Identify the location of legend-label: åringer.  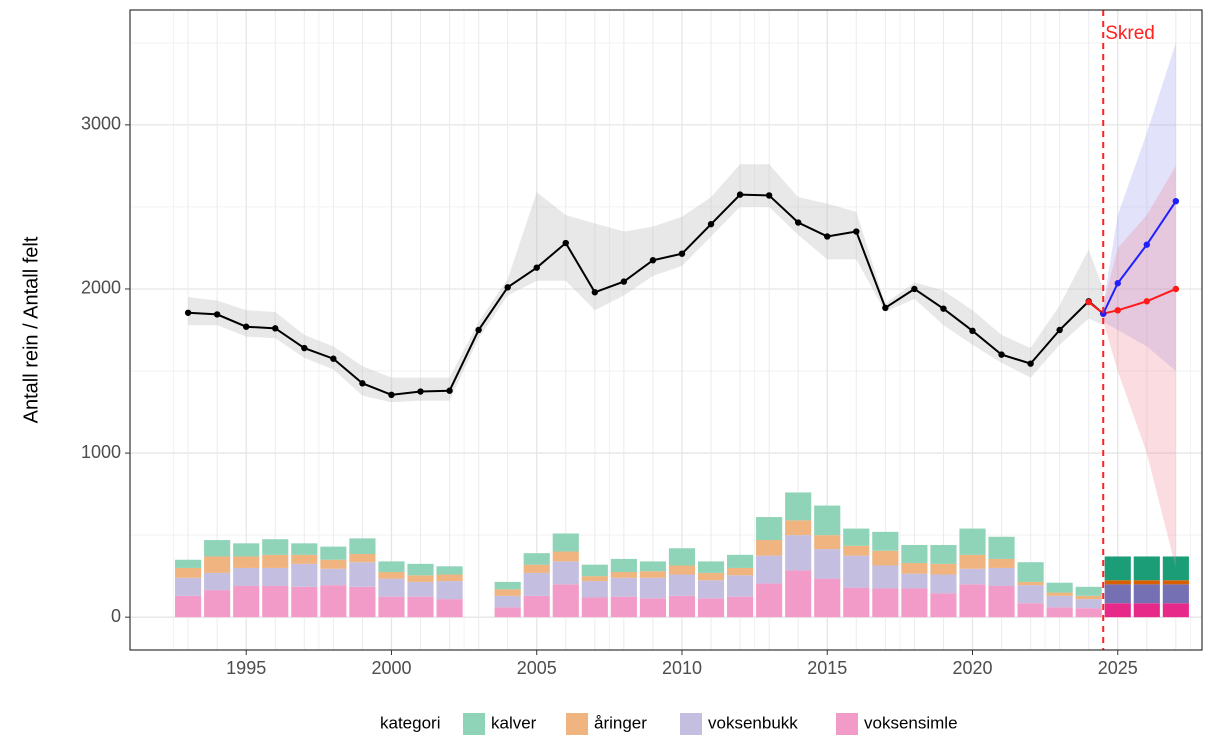
(620, 722).